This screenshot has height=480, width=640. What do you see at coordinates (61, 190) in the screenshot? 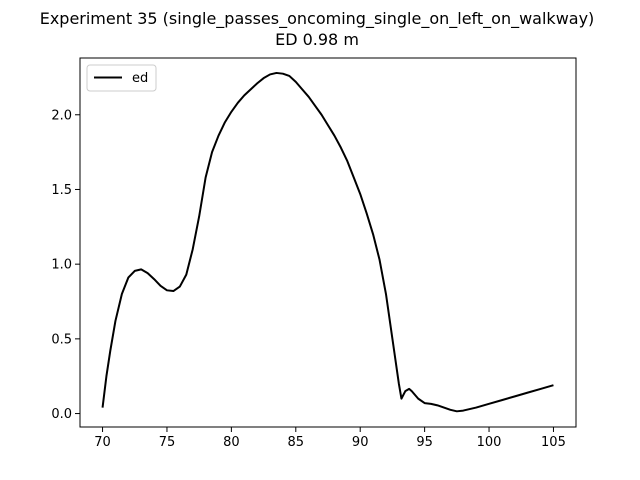
I see `y-tick-label: 1.5` at bounding box center [61, 190].